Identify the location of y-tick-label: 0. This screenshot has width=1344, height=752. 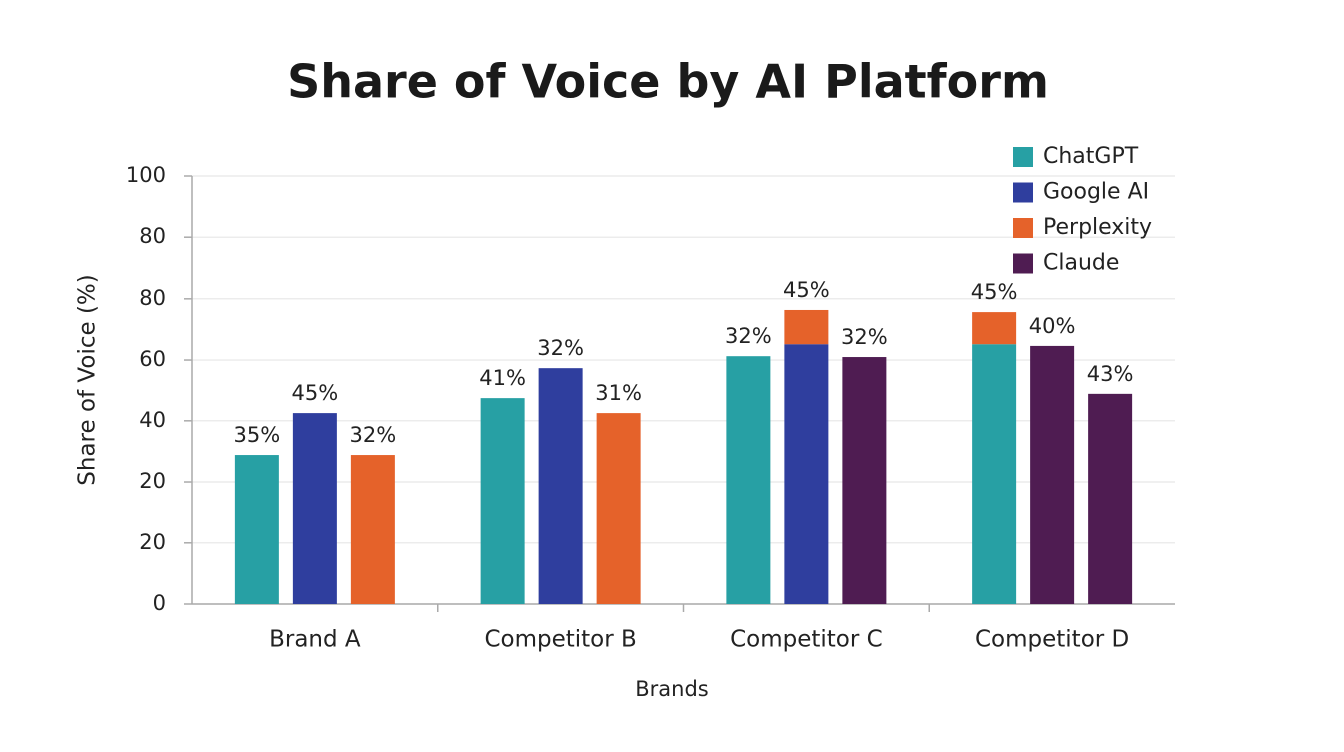
(159, 603).